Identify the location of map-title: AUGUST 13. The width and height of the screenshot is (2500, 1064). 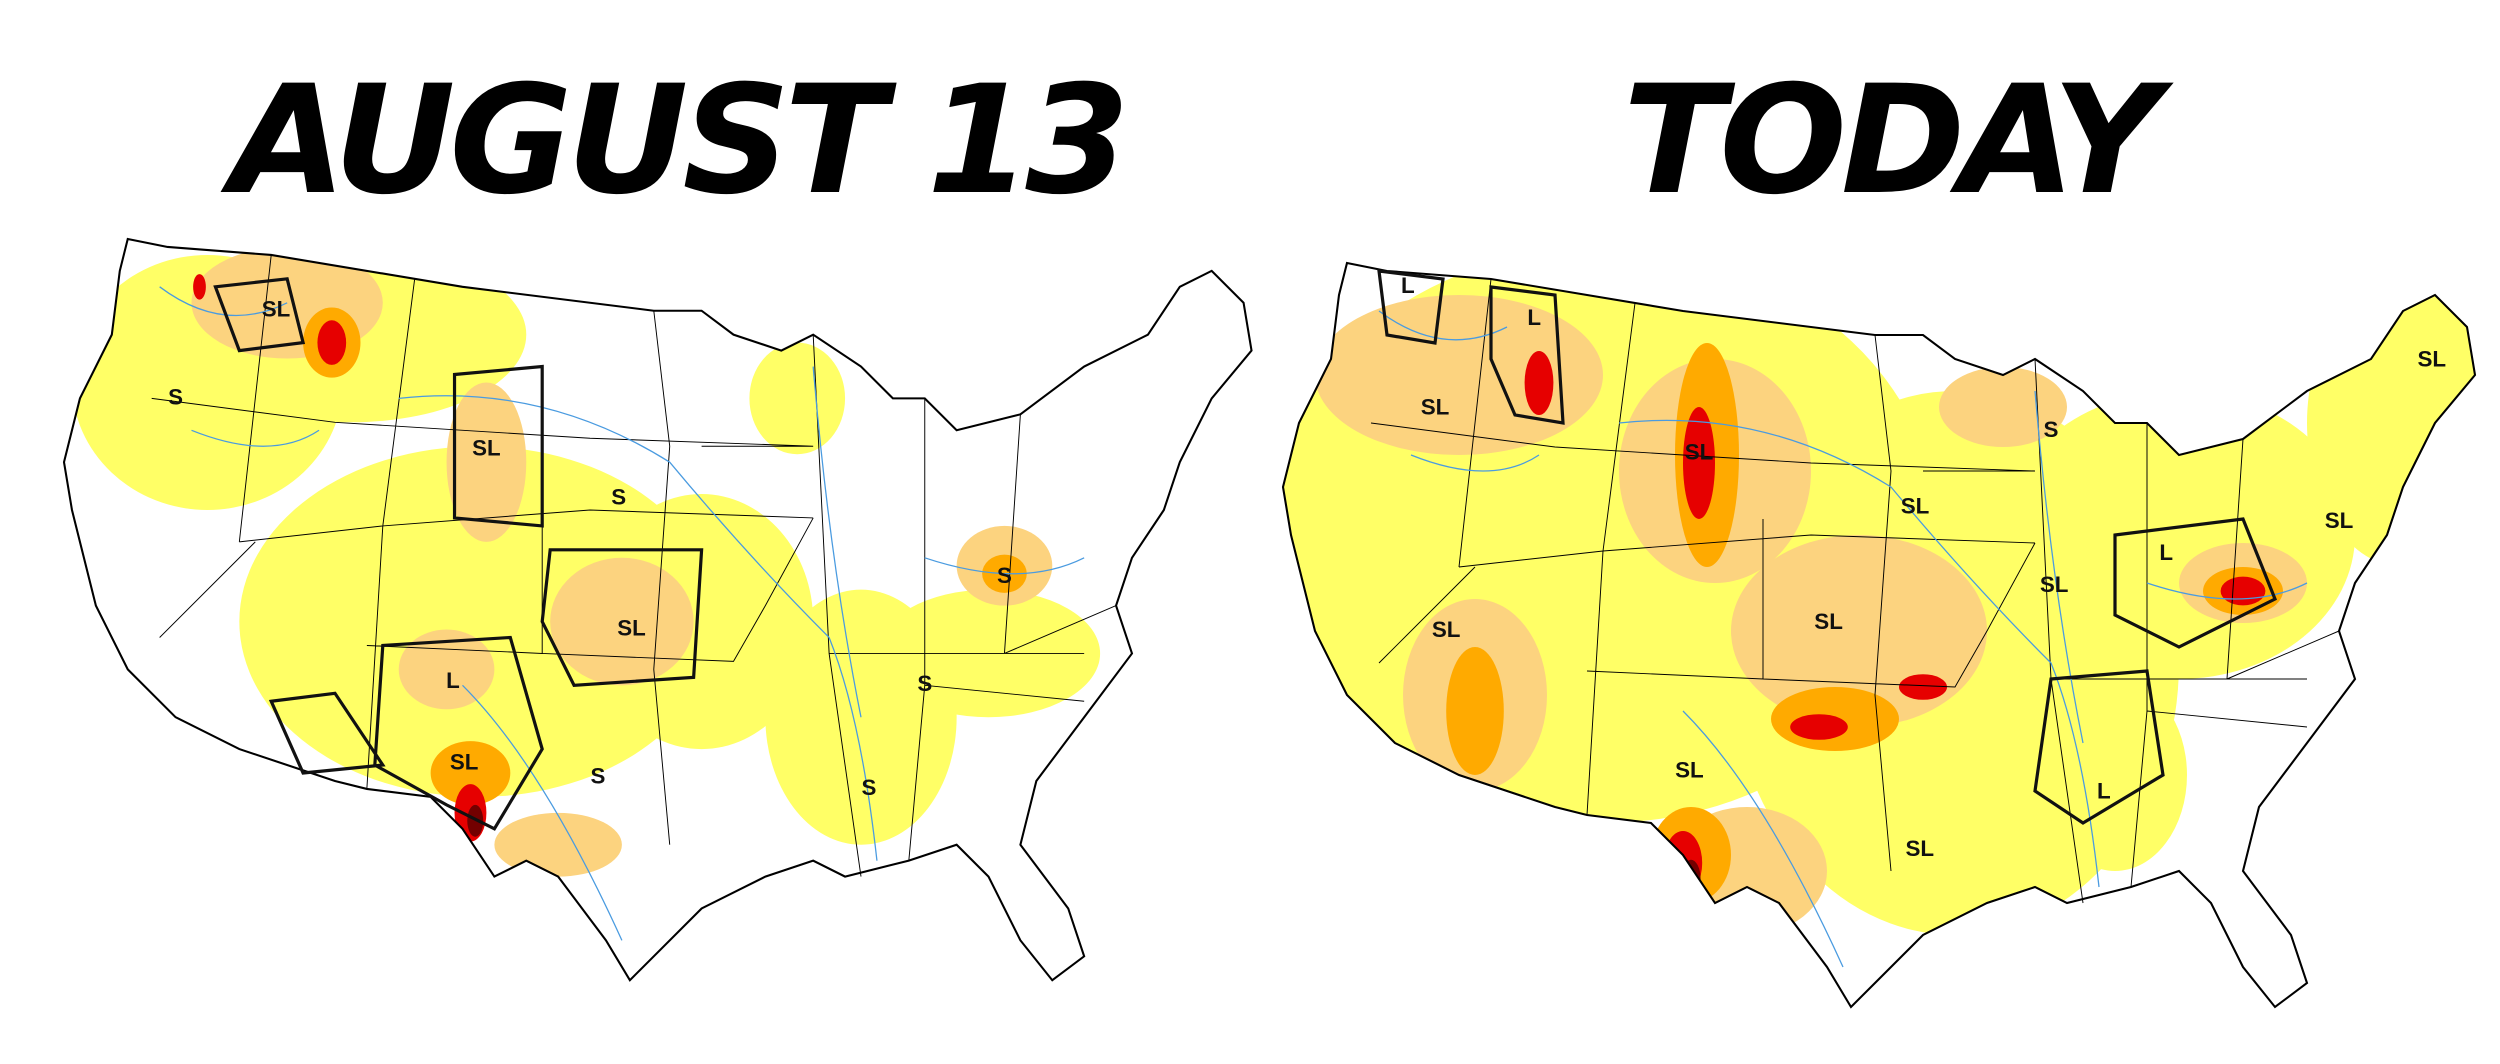
(671, 141).